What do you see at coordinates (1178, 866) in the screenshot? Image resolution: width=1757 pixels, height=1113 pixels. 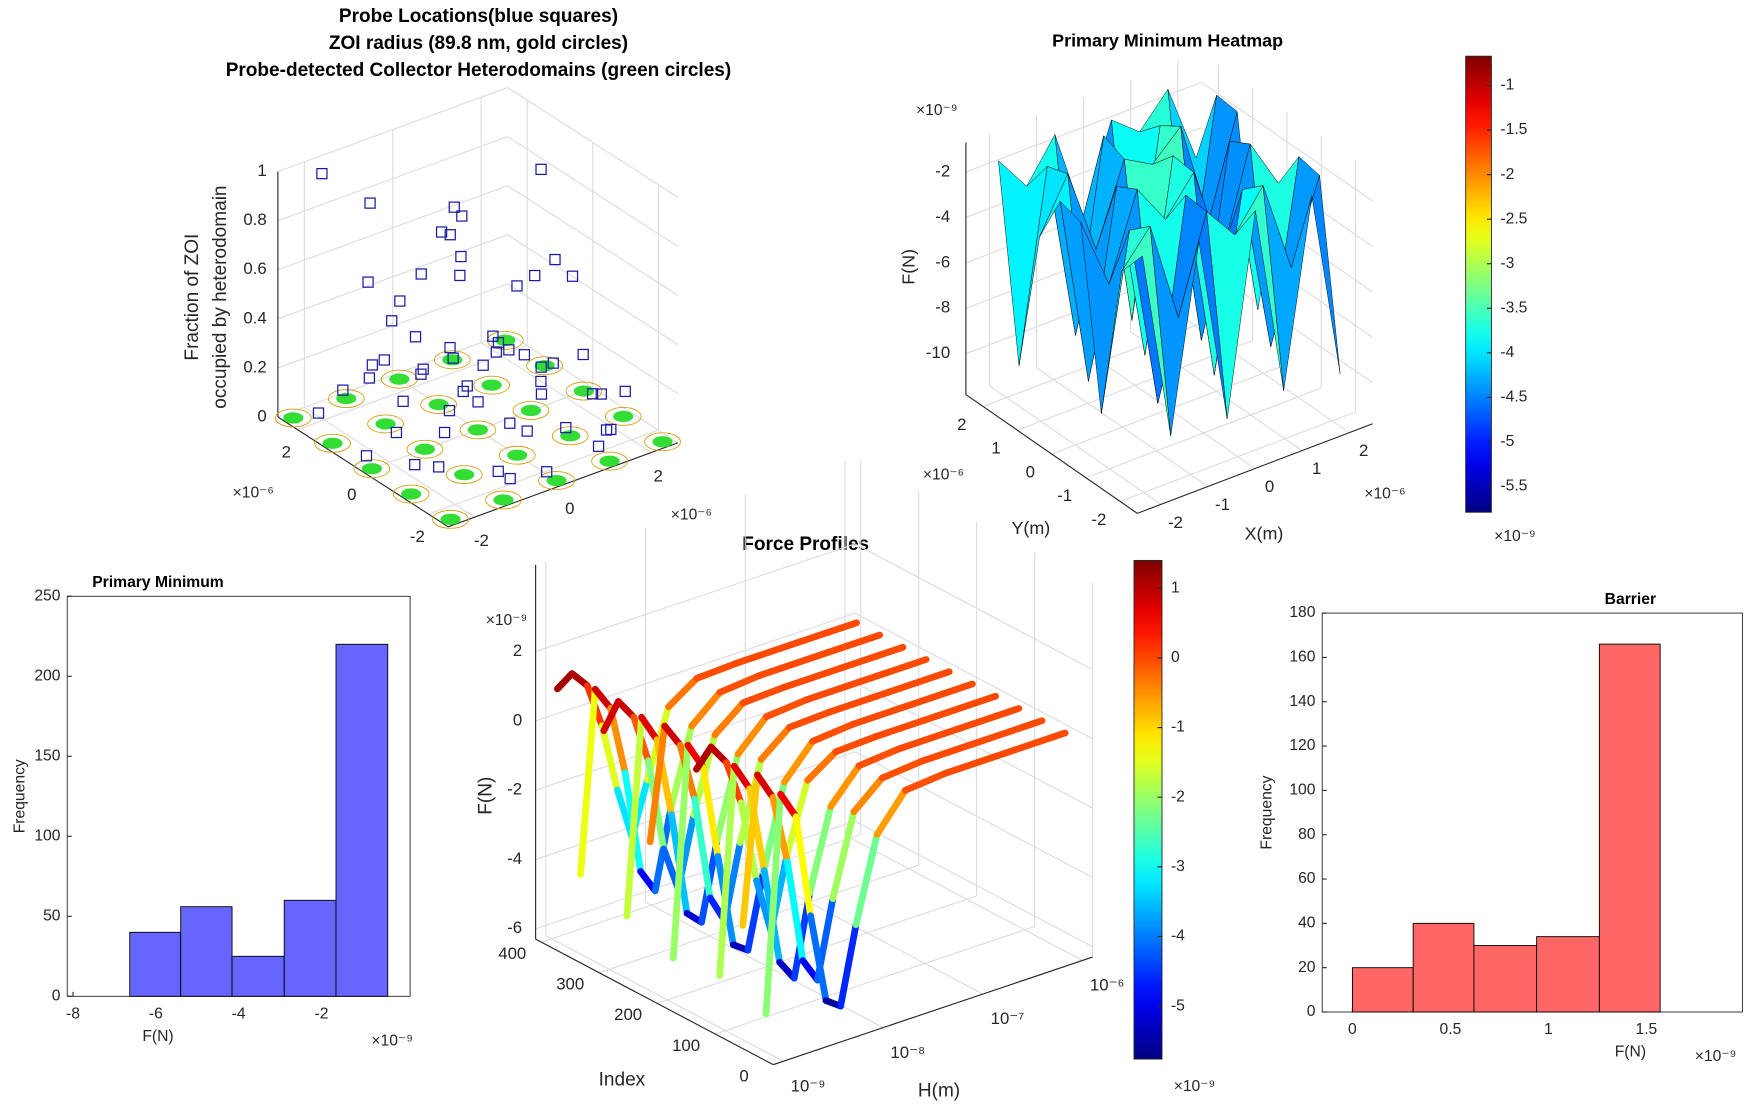 I see `colorbar-tick-label: -3` at bounding box center [1178, 866].